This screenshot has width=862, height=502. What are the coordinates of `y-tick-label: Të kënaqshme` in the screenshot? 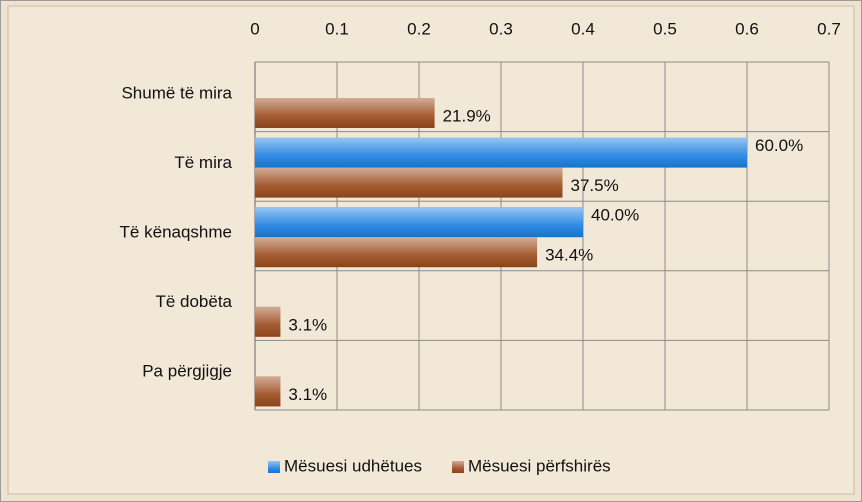 It's located at (176, 231).